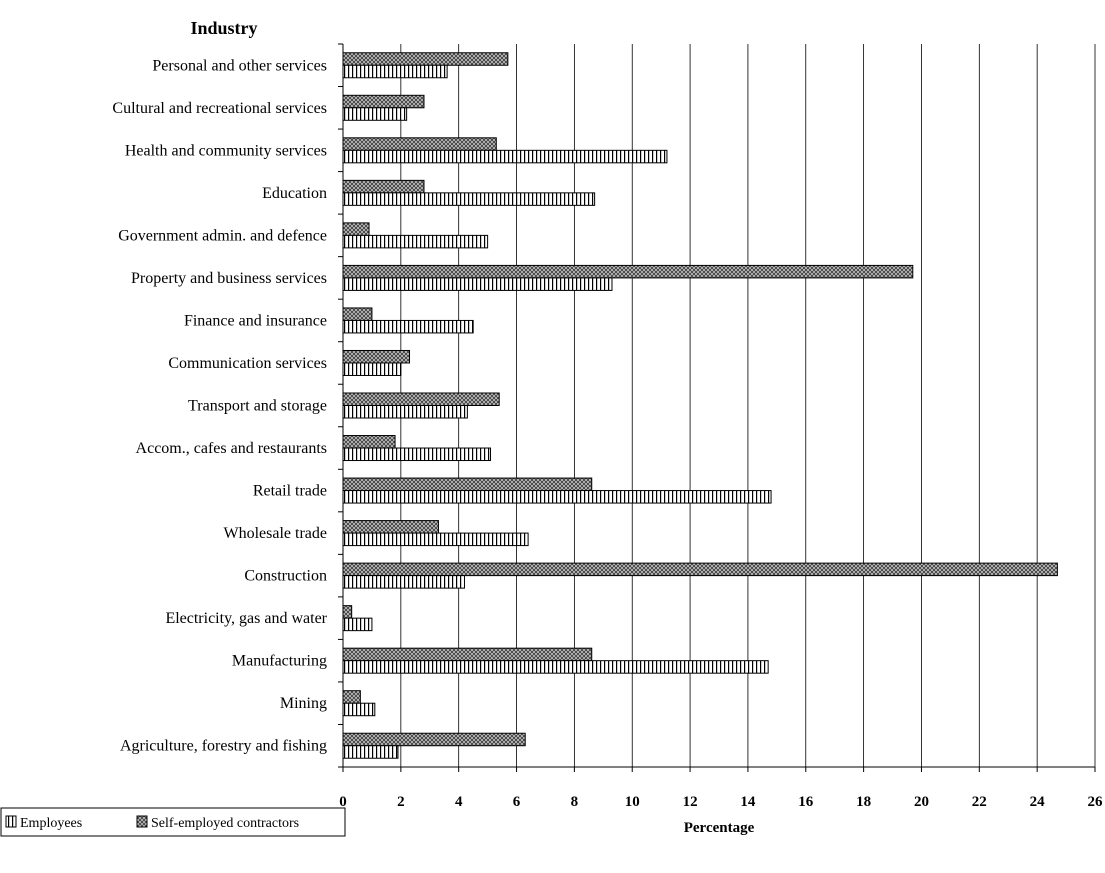 The height and width of the screenshot is (873, 1105). Describe the element at coordinates (290, 491) in the screenshot. I see `category-label-retail-trade: Retail trade` at that location.